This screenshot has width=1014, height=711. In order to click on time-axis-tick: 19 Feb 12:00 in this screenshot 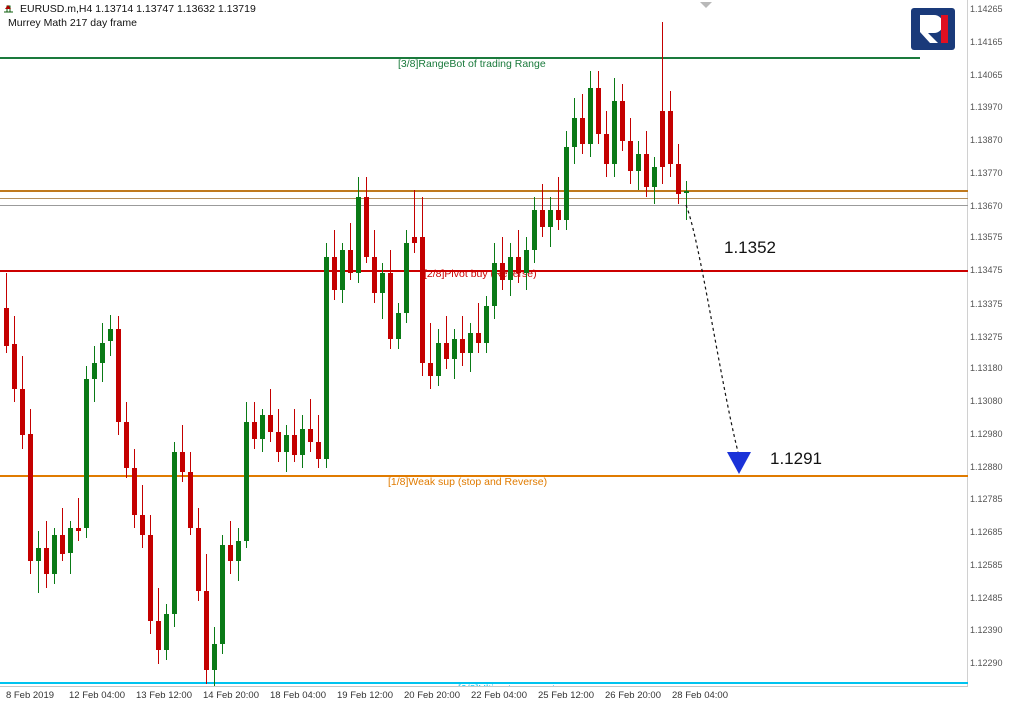, I will do `click(365, 695)`.